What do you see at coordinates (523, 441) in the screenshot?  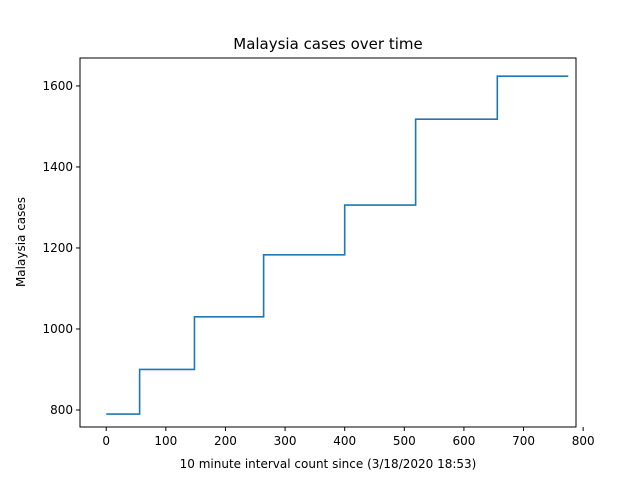 I see `x-tick-label: 700` at bounding box center [523, 441].